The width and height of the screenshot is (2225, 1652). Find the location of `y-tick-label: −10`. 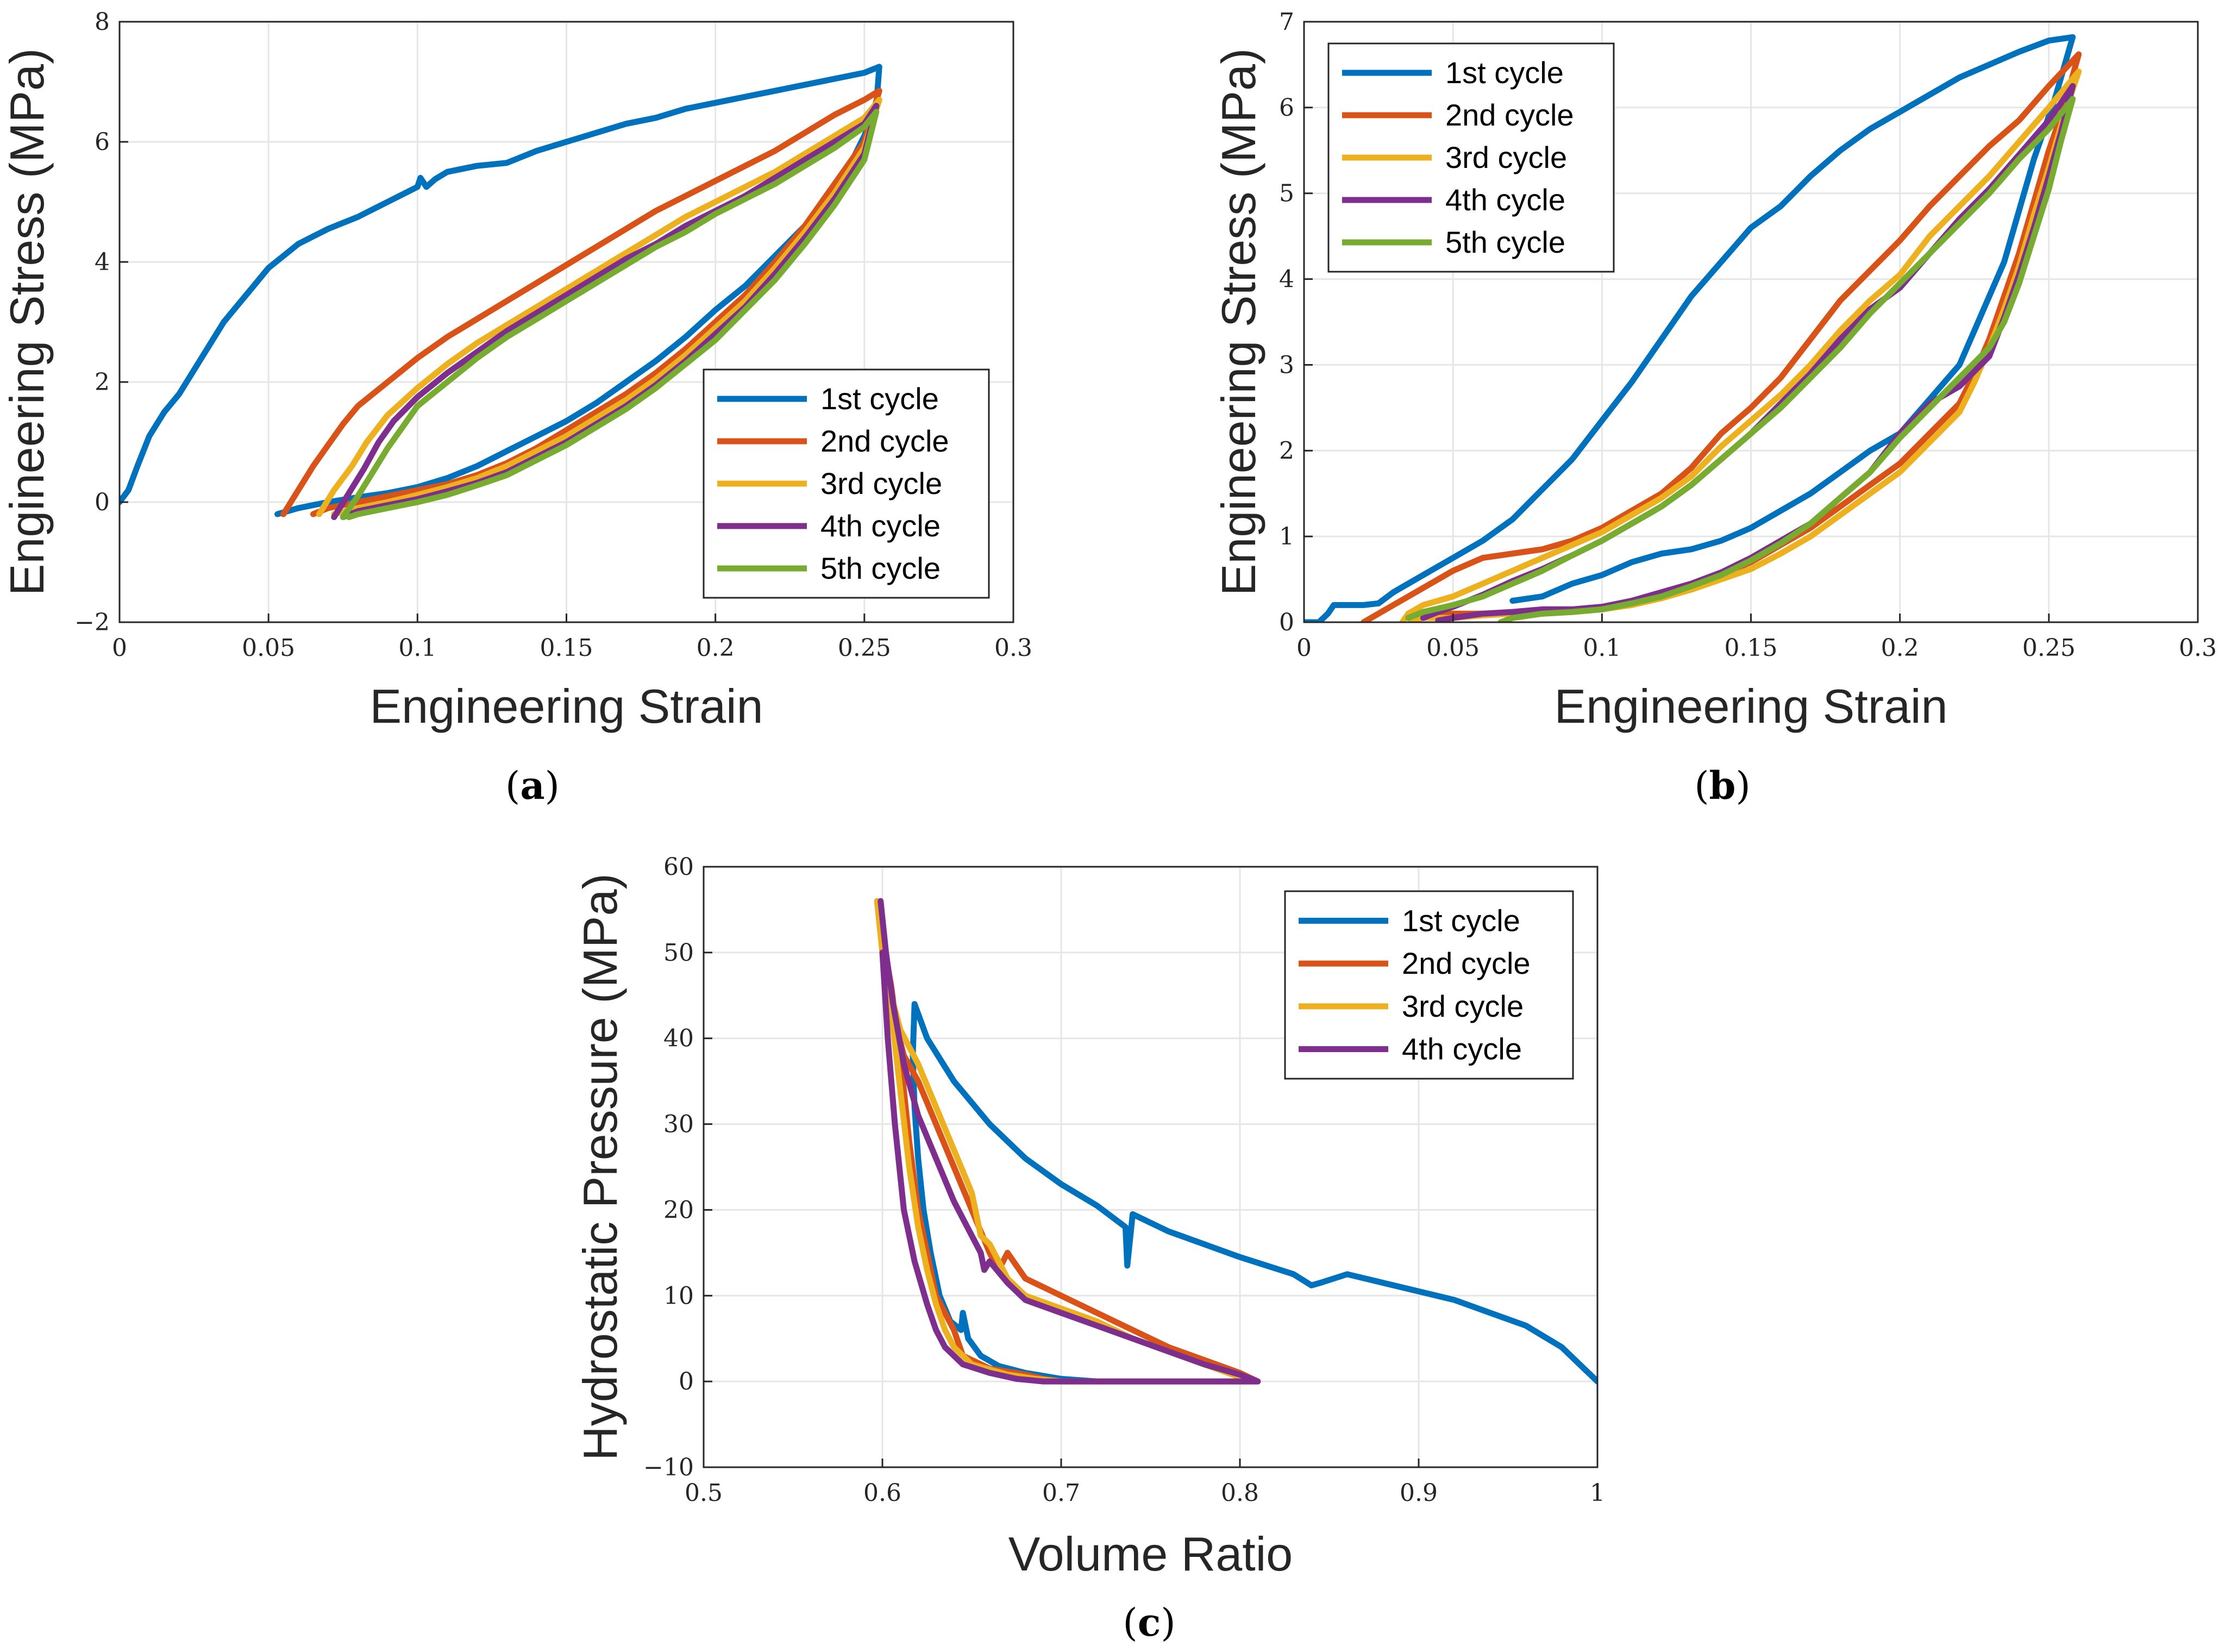

y-tick-label: −10 is located at coordinates (668, 1467).